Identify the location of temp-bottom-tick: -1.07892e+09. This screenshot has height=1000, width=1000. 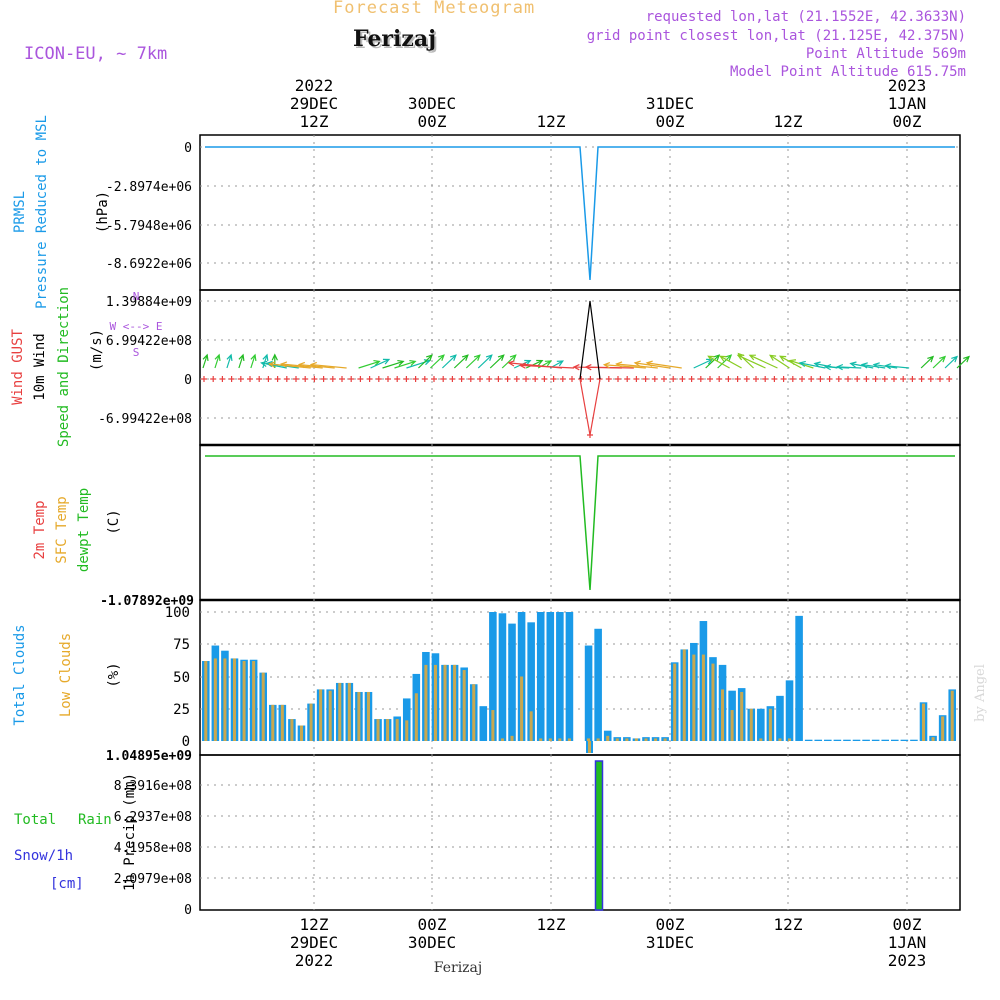
(147, 601).